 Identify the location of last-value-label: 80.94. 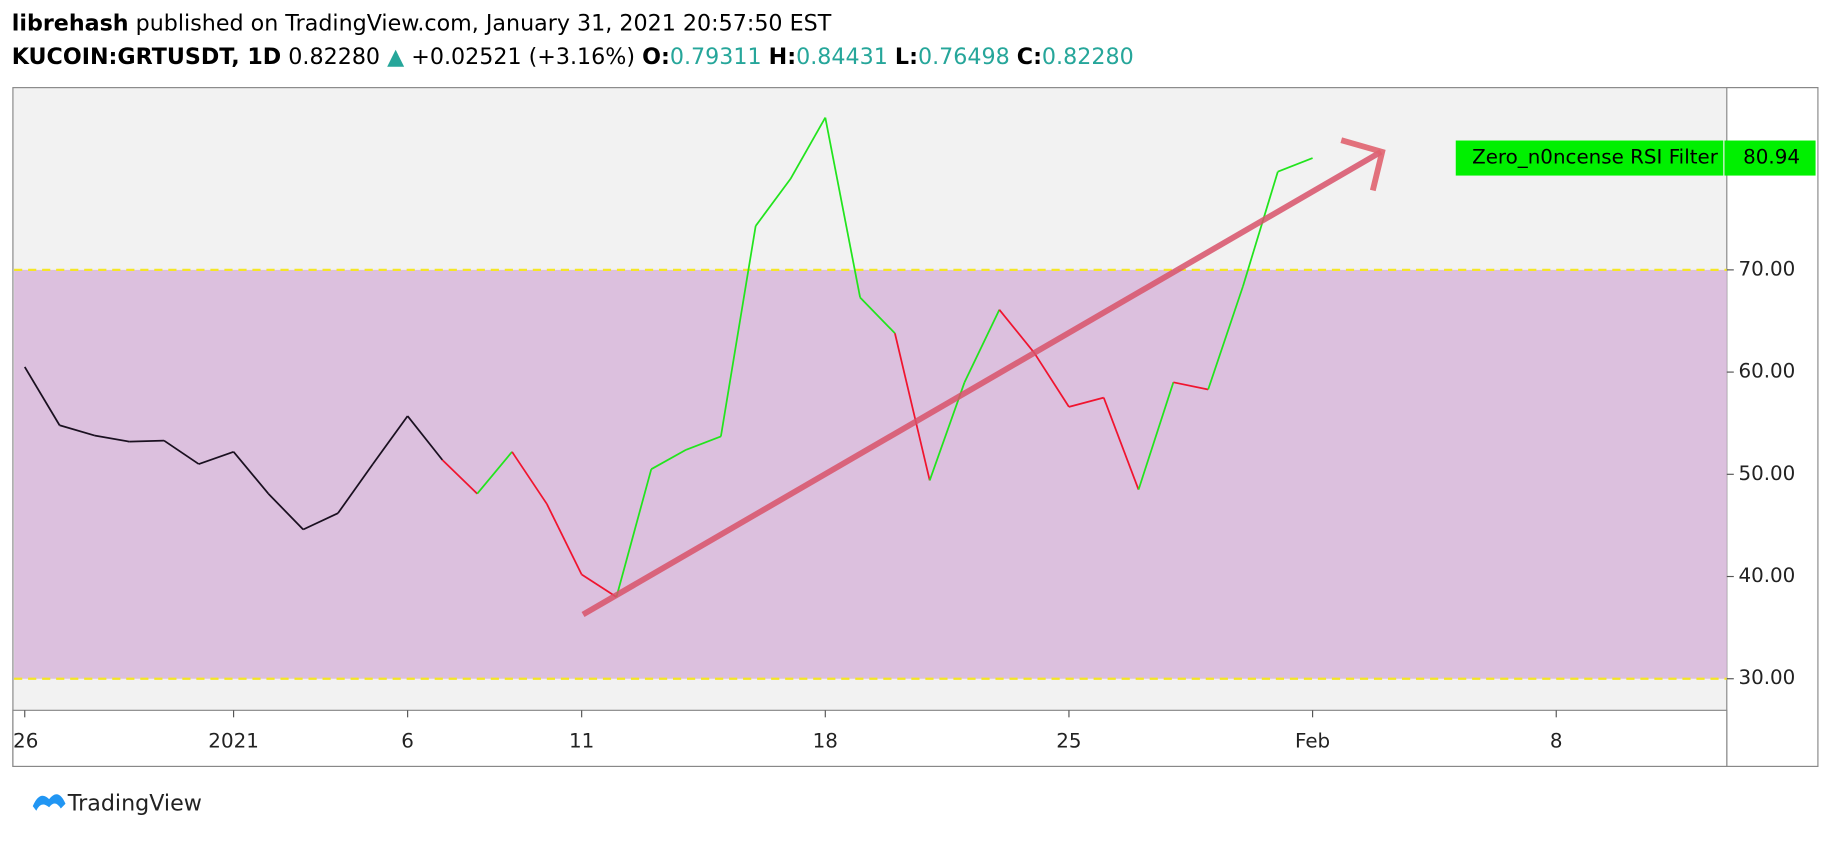
(1771, 157).